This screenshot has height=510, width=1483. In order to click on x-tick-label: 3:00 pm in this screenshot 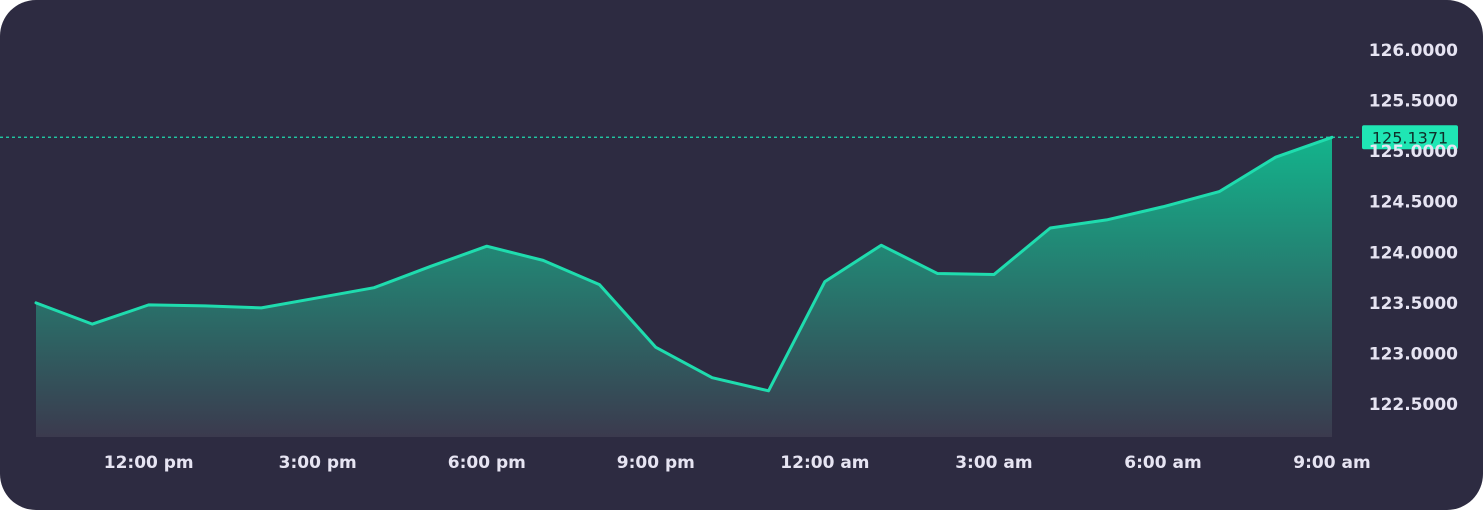, I will do `click(318, 463)`.